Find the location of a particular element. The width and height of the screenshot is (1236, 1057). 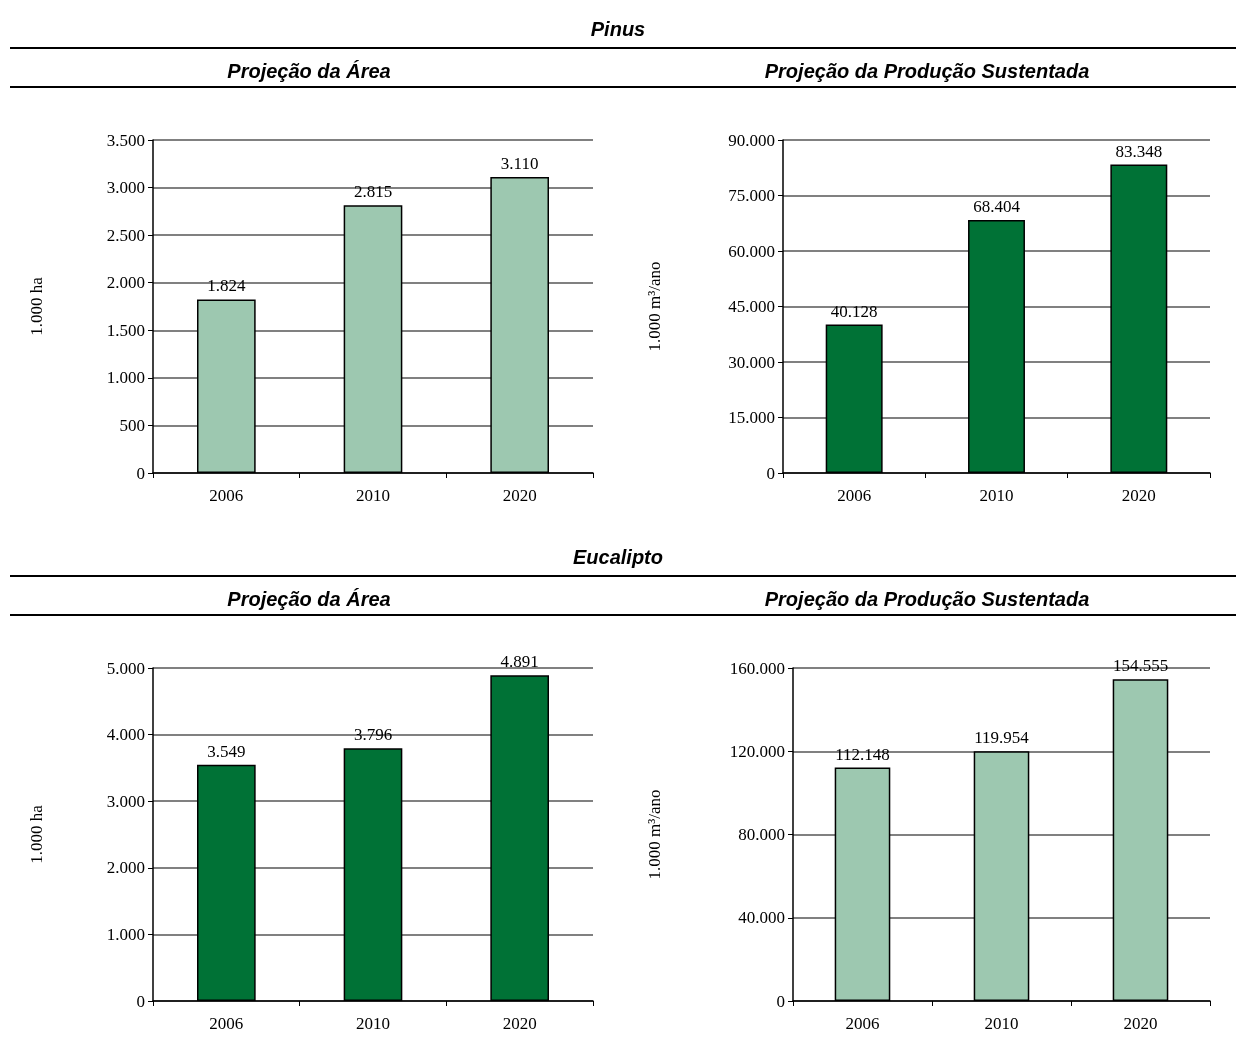

y-tick-label: 1.500 is located at coordinates (125, 330).